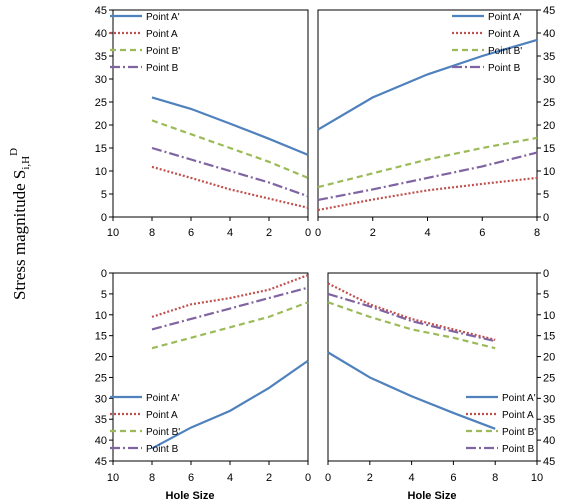  Describe the element at coordinates (19, 235) in the screenshot. I see `y-axis-title-main: Stress magnitude S` at that location.